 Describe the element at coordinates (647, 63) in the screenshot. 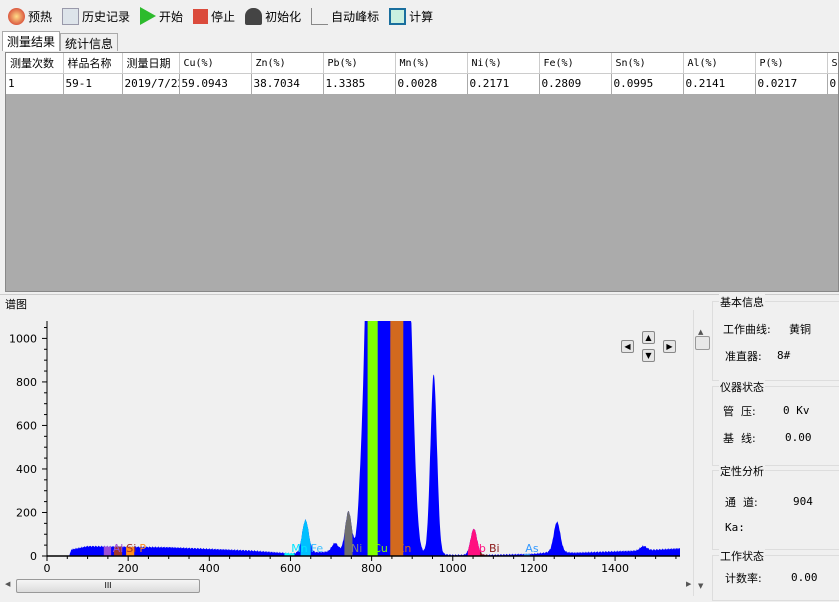

I see `column-header: Sn(%)` at that location.